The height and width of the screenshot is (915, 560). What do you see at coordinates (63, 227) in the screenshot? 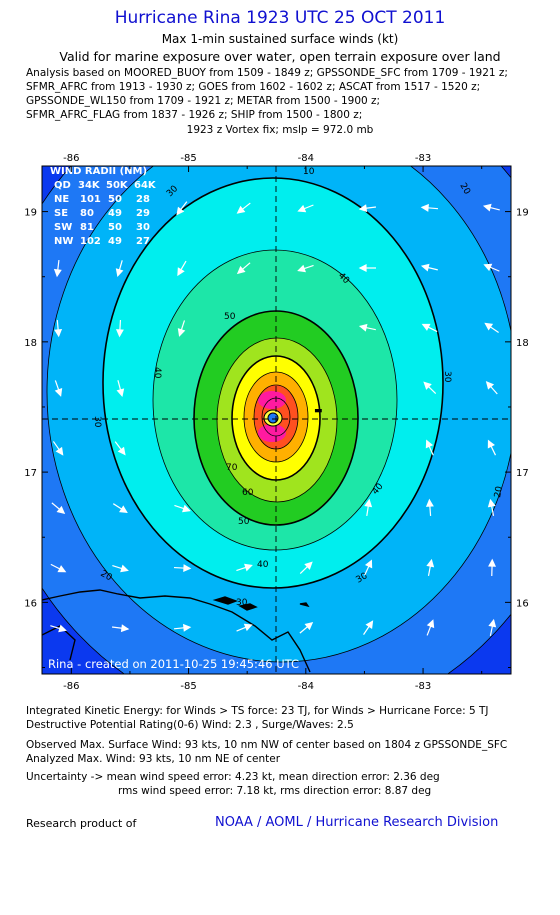
I see `wind-radii-quadrant: SW` at bounding box center [63, 227].